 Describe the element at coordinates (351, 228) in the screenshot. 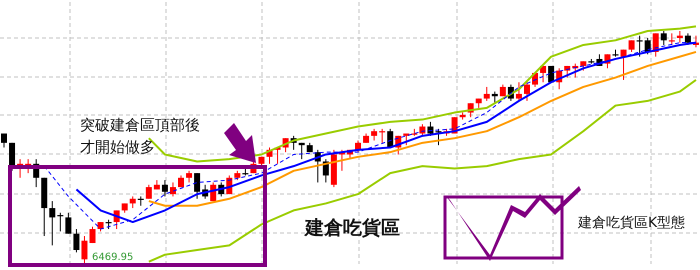

I see `annotation: 建倉吃貨區` at that location.